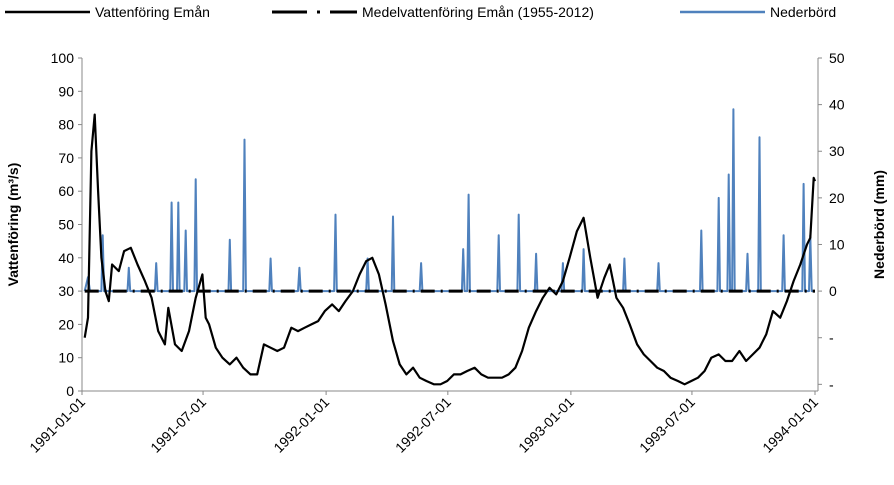 The width and height of the screenshot is (894, 485). I want to click on y-tick-label: 50, so click(66, 225).